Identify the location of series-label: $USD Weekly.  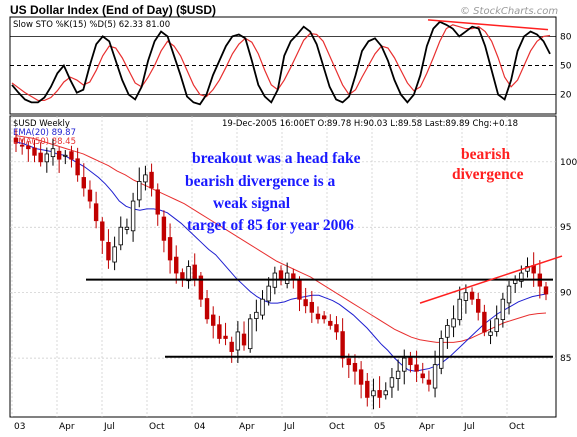
(41, 124).